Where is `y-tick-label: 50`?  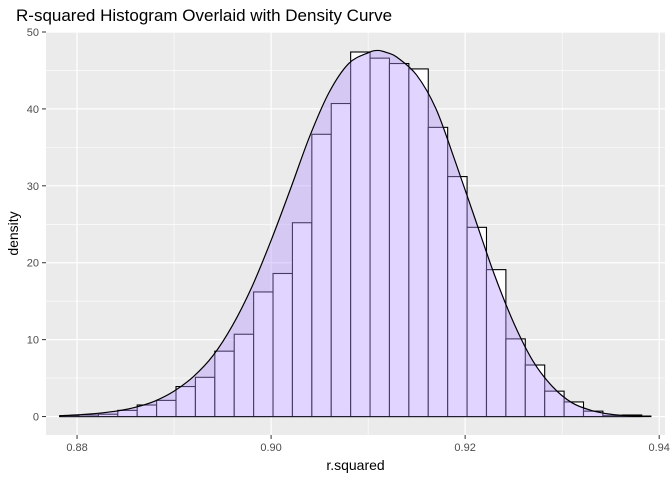 y-tick-label: 50 is located at coordinates (33, 33).